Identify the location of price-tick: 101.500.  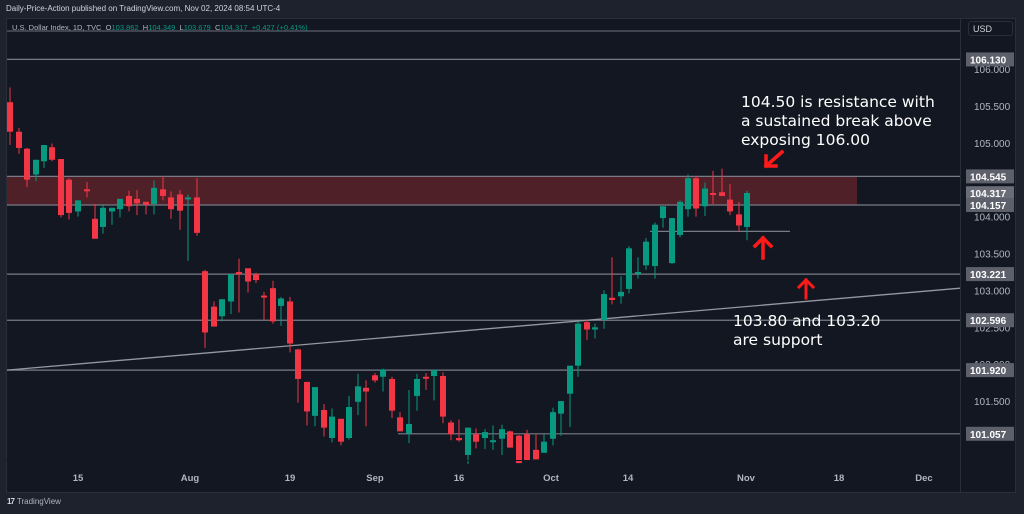
(992, 402).